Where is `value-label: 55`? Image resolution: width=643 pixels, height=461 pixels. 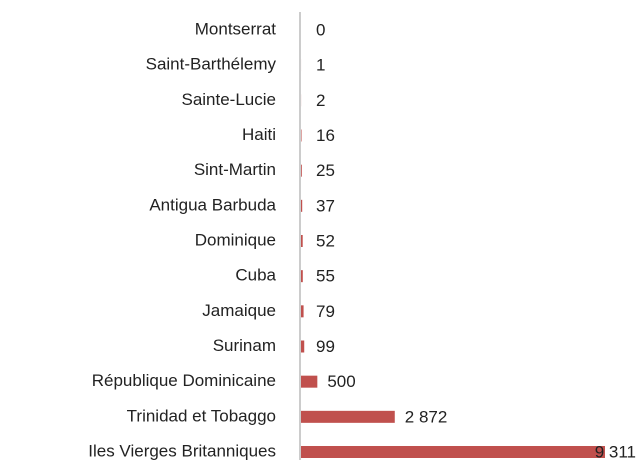 value-label: 55 is located at coordinates (325, 276).